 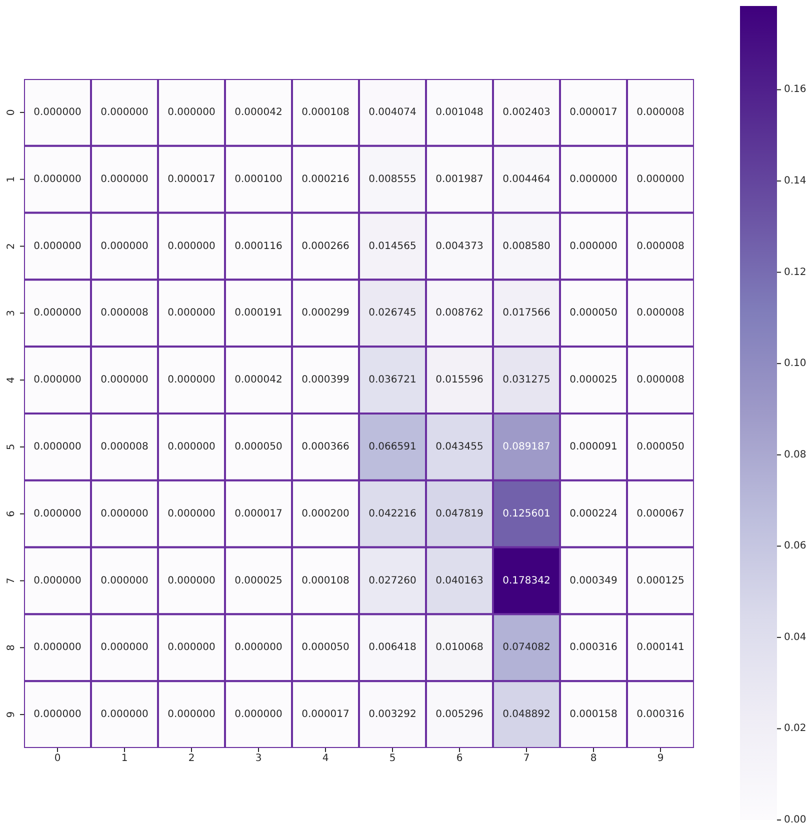 I want to click on data-label: 0.066591, so click(x=392, y=446).